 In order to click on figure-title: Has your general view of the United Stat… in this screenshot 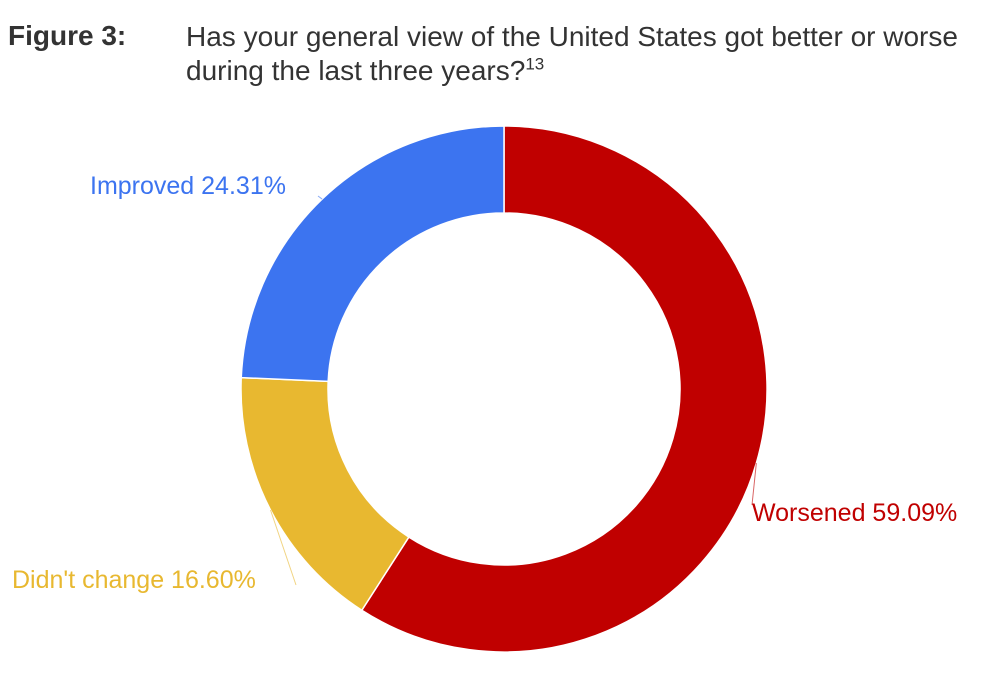, I will do `click(576, 54)`.